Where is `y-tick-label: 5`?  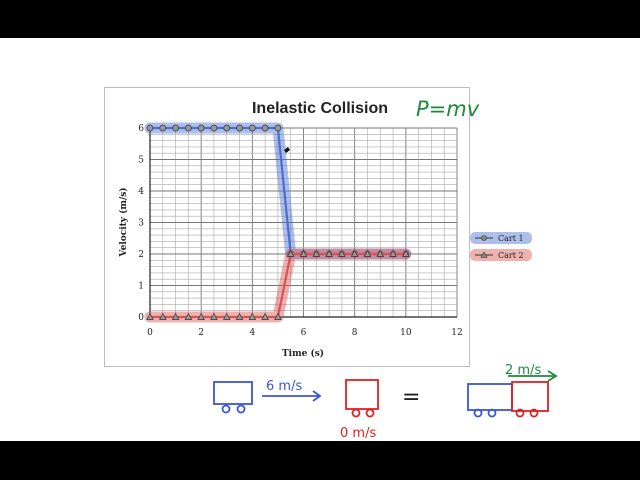 y-tick-label: 5 is located at coordinates (141, 161).